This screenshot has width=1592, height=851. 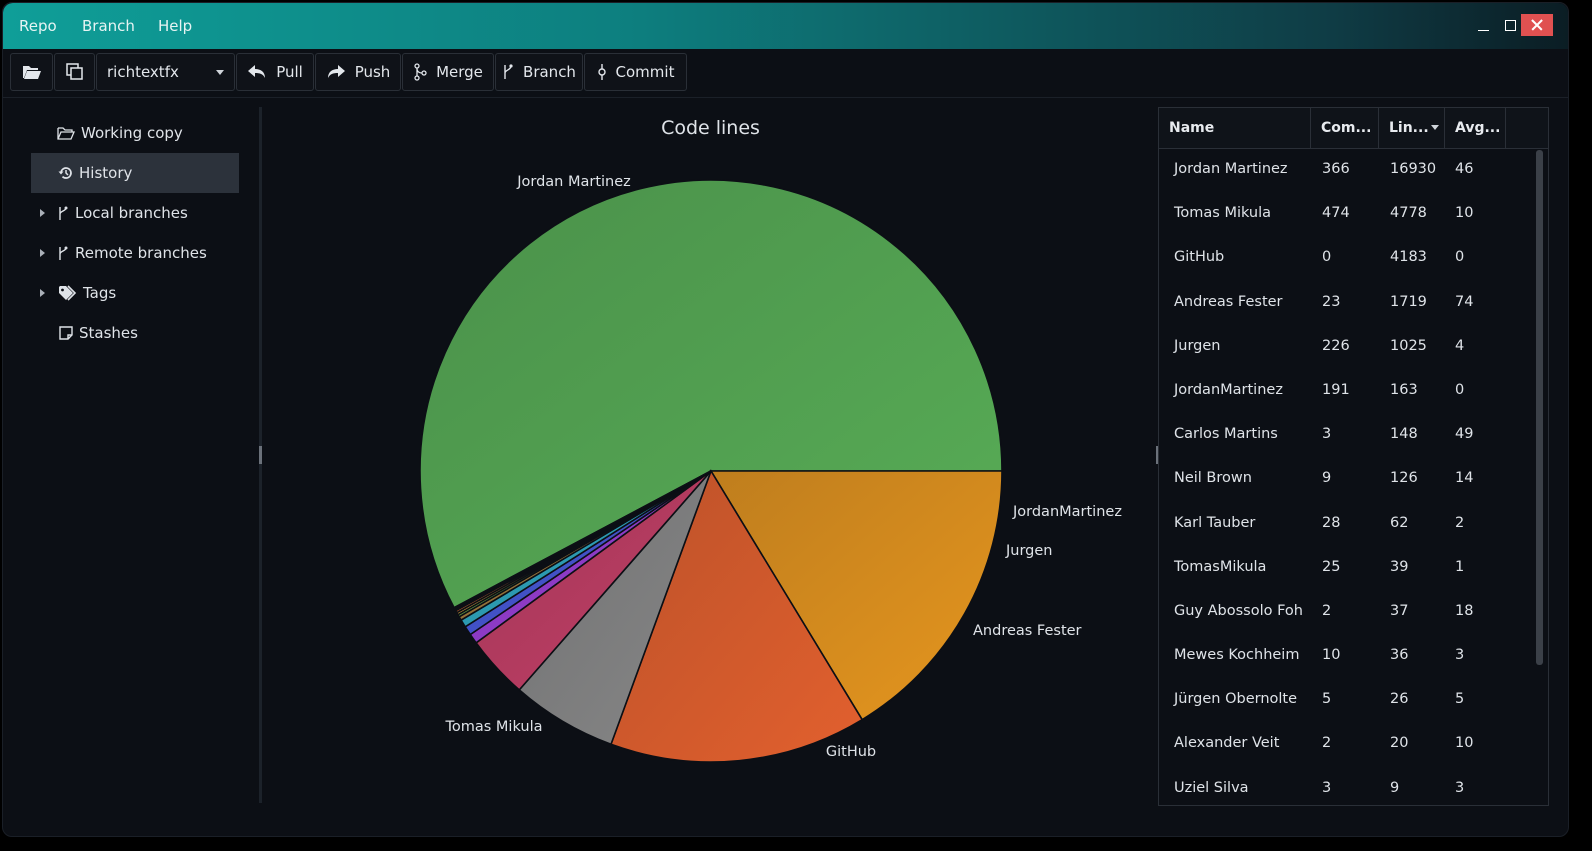 What do you see at coordinates (1353, 171) in the screenshot?
I see `table-row: Jordan Martinez 366 16930 46` at bounding box center [1353, 171].